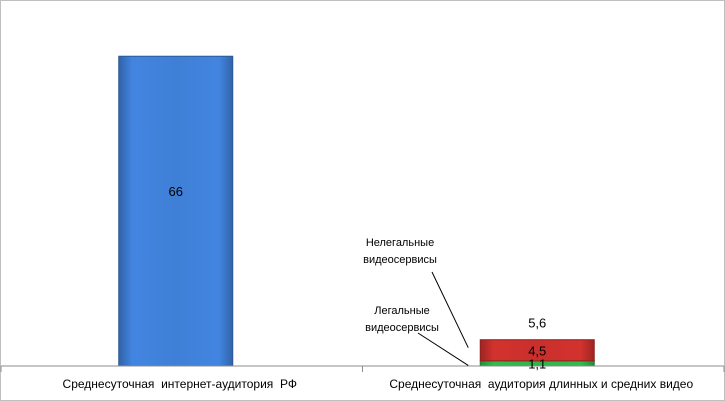  I want to click on data-label-1: 1,1, so click(537, 363).